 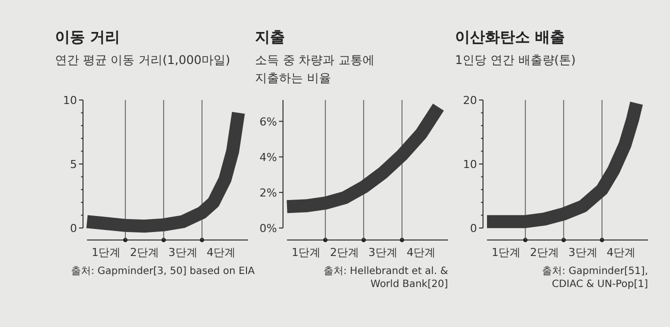 What do you see at coordinates (314, 69) in the screenshot?
I see `chart-subtitle: 소득 중 차량과 교통에 지출하는 비율` at bounding box center [314, 69].